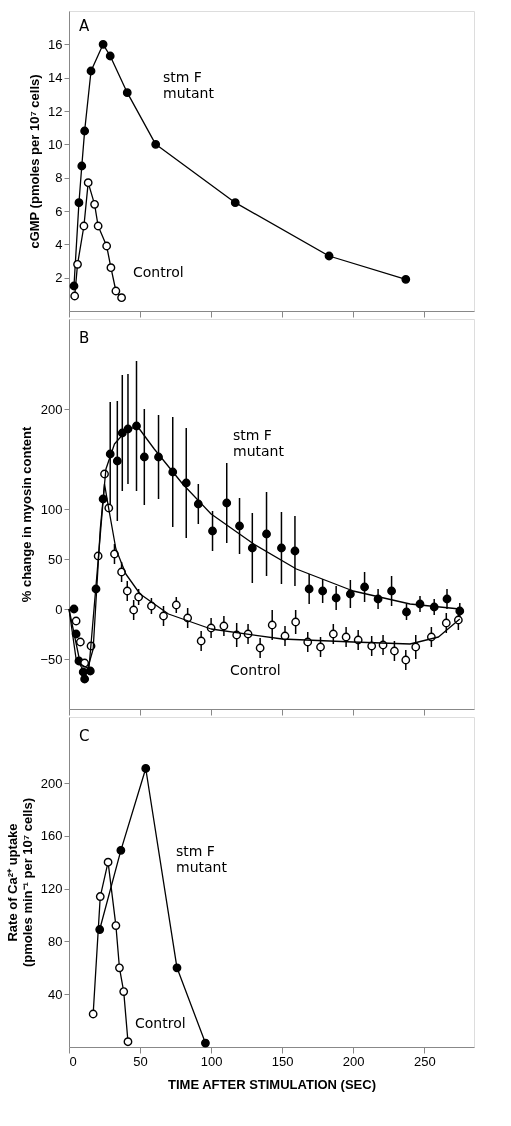 Image resolution: width=511 pixels, height=1126 pixels. Describe the element at coordinates (59, 211) in the screenshot. I see `y-tick-label: 6` at that location.